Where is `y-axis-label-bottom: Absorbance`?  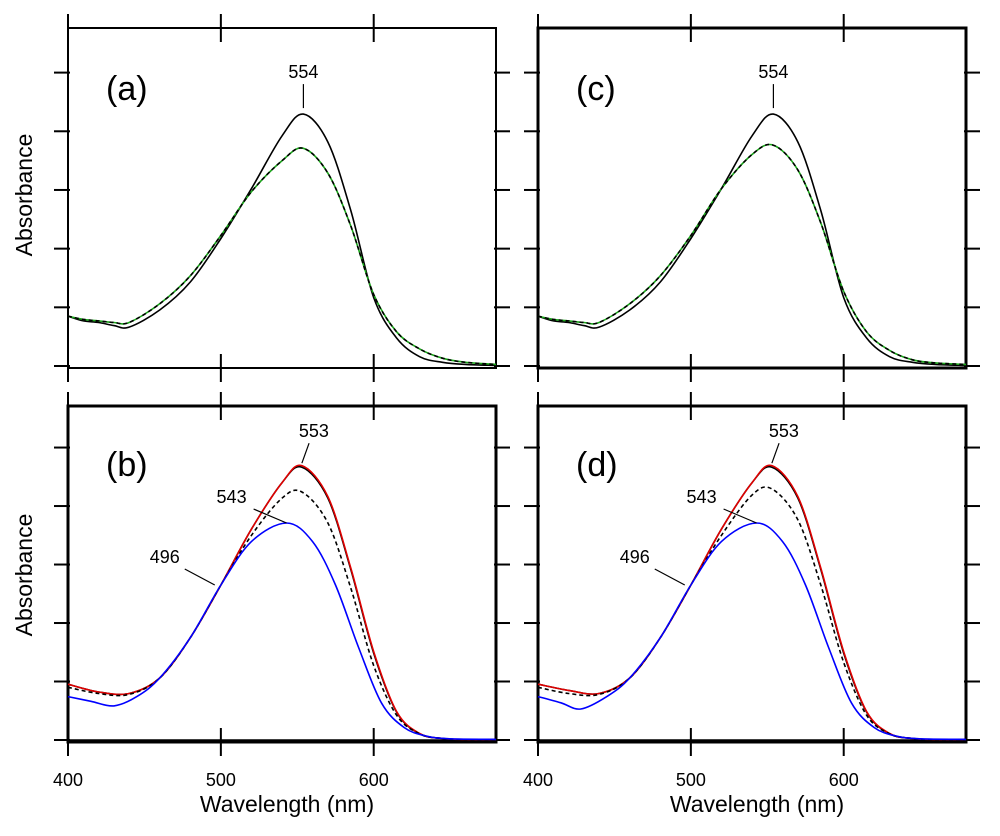
y-axis-label-bottom: Absorbance is located at coordinates (24, 575).